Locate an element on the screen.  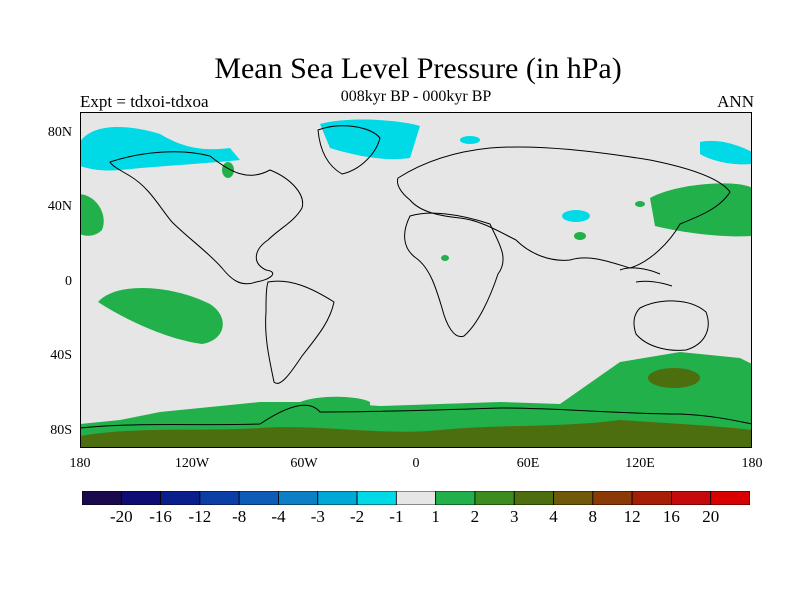
colorbar-label: -3 is located at coordinates (317, 516).